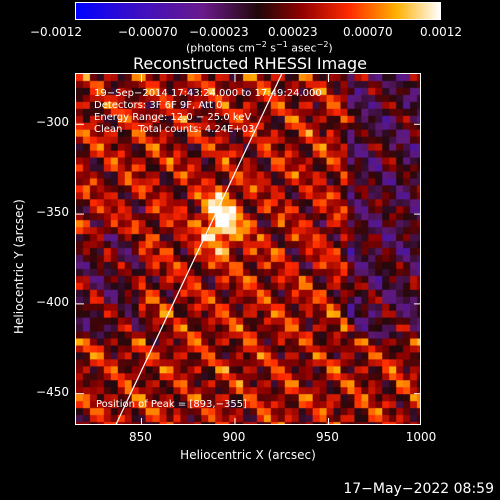  I want to click on y-axis-label: Heliocentric Y (arcsec), so click(19, 266).